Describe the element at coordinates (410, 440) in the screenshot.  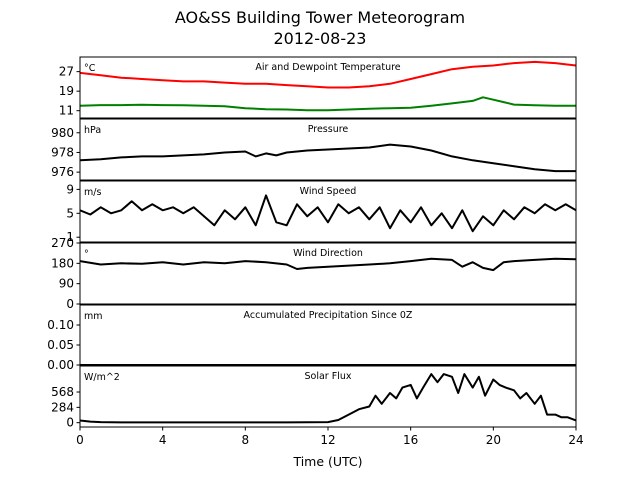
I see `x-tick-label: 16` at that location.